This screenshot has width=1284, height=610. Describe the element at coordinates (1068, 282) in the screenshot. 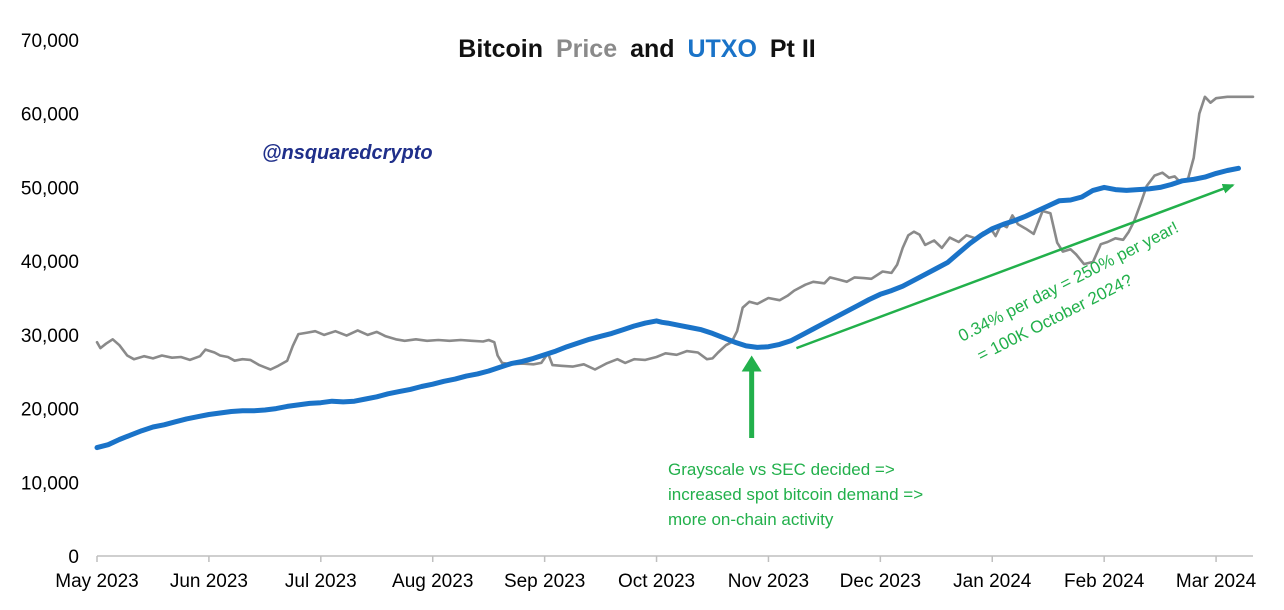

I see `rate-note-line-1: 0.34% per day = 250% per year!` at that location.